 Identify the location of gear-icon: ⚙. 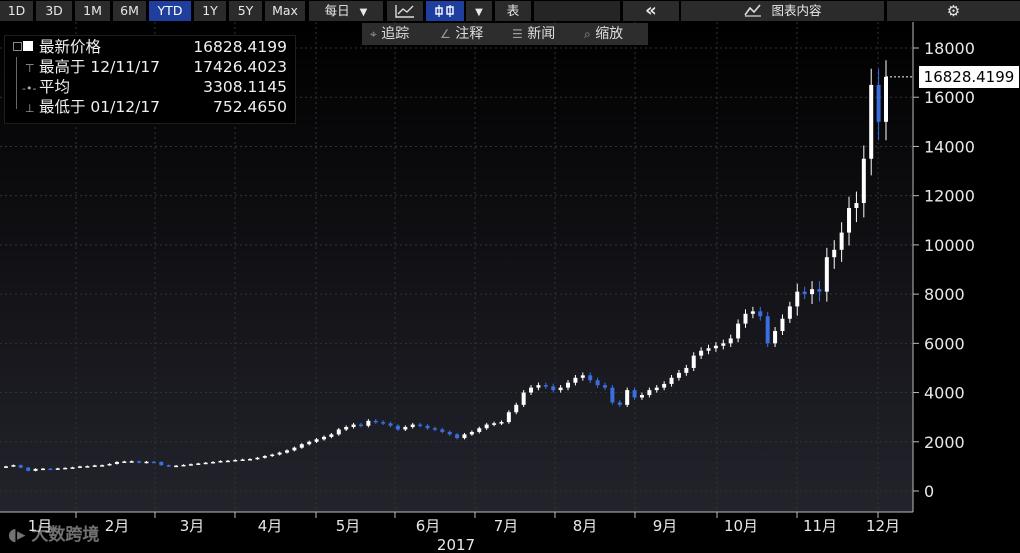
(953, 11).